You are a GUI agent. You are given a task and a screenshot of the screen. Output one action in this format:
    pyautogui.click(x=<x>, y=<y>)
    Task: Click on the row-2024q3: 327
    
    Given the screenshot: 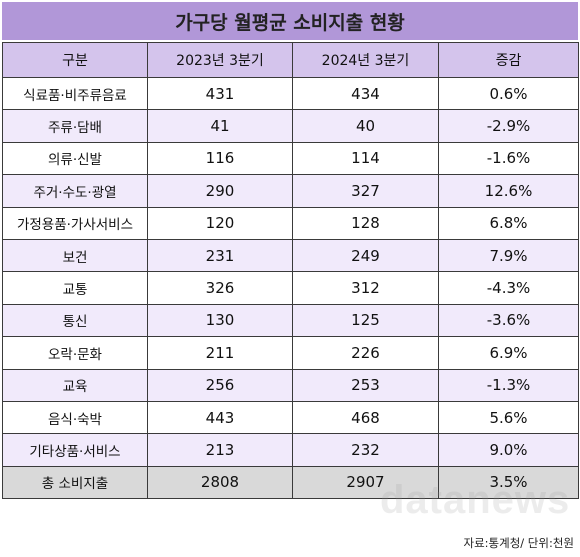 What is the action you would take?
    pyautogui.click(x=365, y=191)
    